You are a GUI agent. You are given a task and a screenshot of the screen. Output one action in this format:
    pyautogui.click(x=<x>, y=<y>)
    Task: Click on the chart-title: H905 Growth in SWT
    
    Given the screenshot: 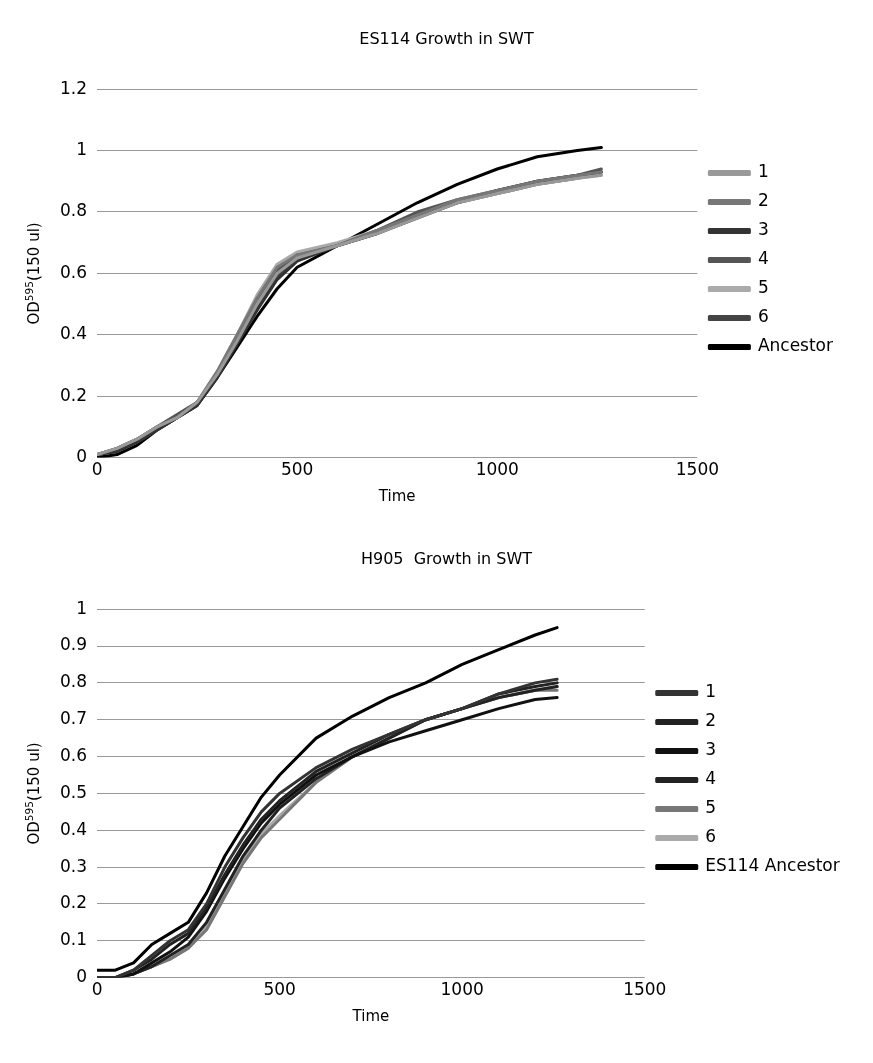 What is the action you would take?
    pyautogui.click(x=446, y=558)
    